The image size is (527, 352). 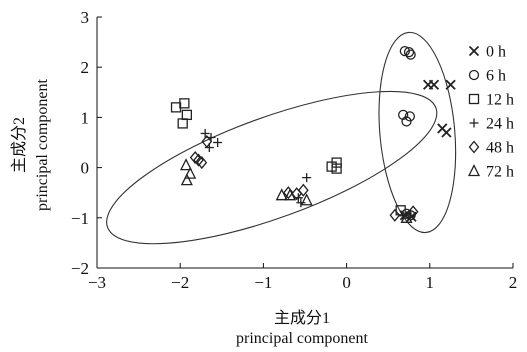 I want to click on legend-marker-diamond, so click(x=474, y=147).